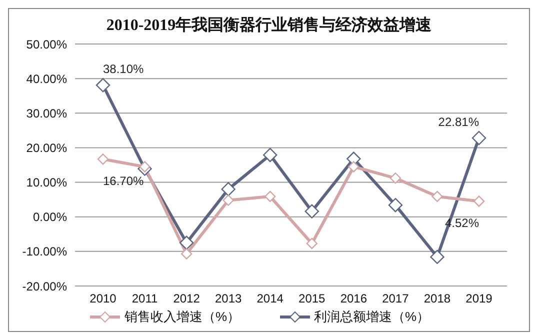 Image resolution: width=535 pixels, height=336 pixels. Describe the element at coordinates (269, 25) in the screenshot. I see `chart-title: 2010-2019年我国衡器行业销售与经济效益增速` at that location.